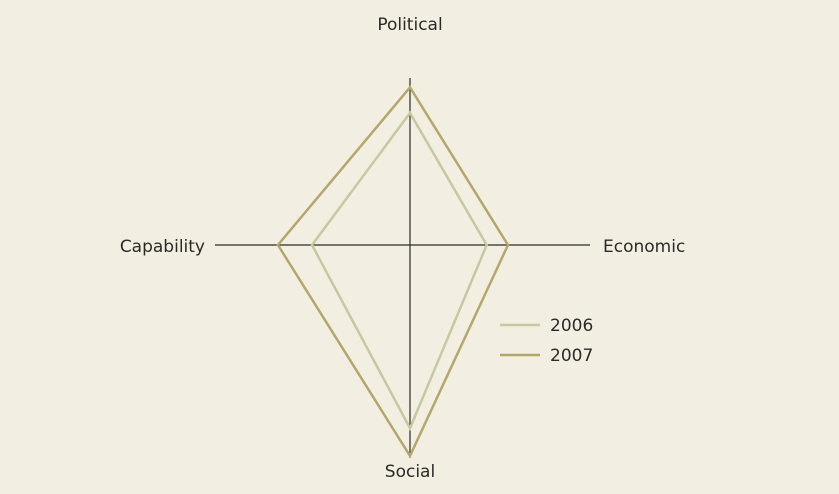  I want to click on legend-label: 2007, so click(571, 356).